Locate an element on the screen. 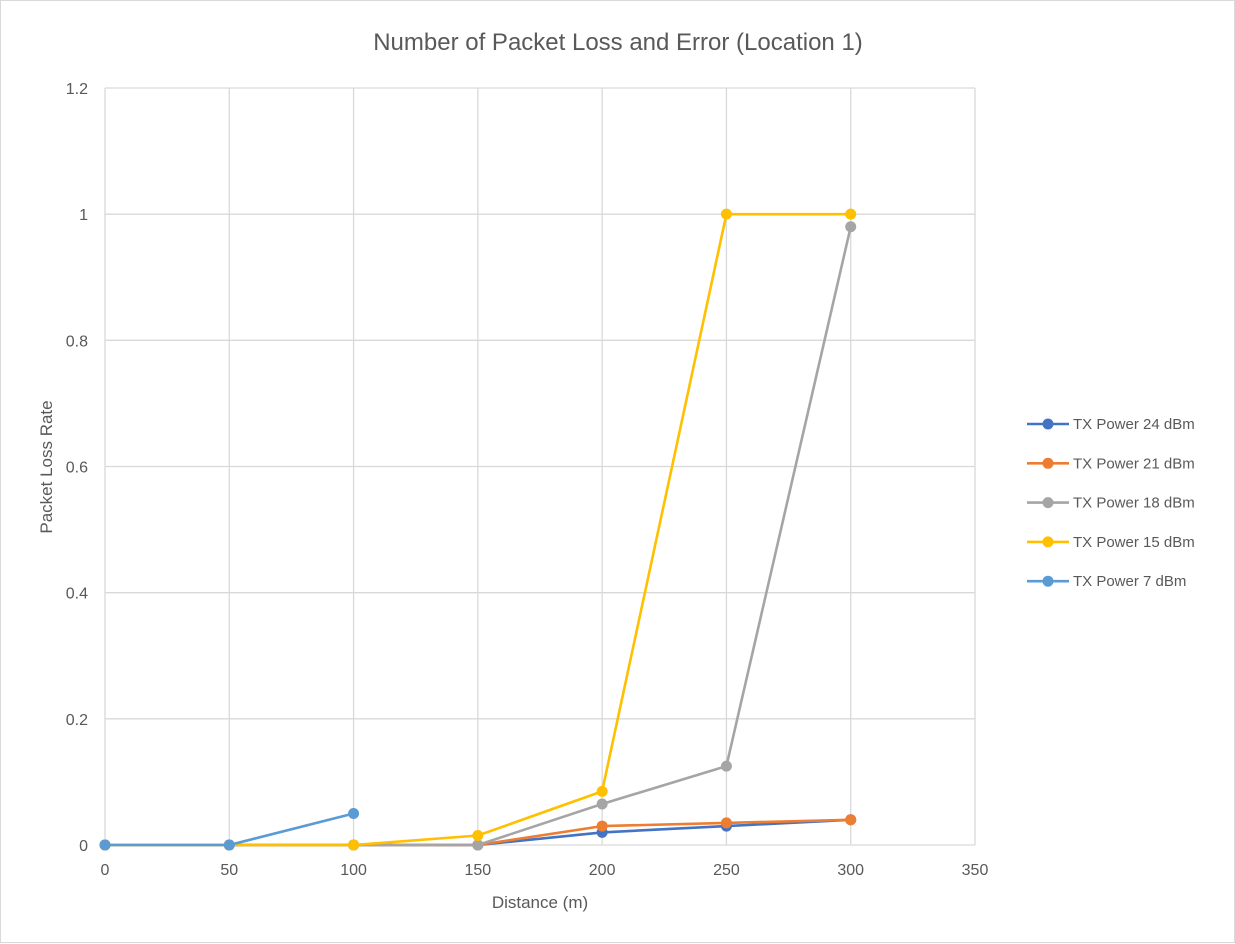 This screenshot has width=1235, height=944. x-tick-label: 250 is located at coordinates (726, 870).